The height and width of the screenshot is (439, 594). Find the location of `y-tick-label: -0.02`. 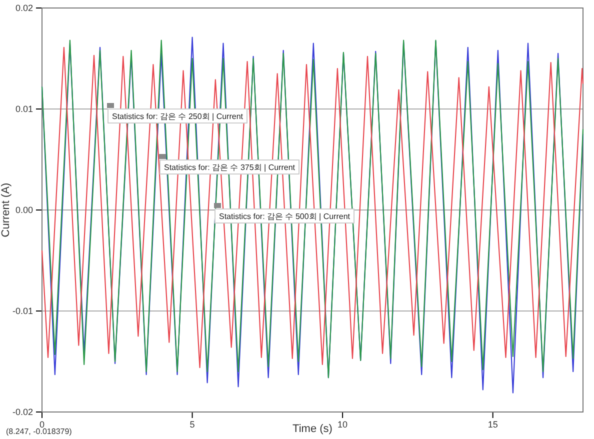

y-tick-label: -0.02 is located at coordinates (22, 411).